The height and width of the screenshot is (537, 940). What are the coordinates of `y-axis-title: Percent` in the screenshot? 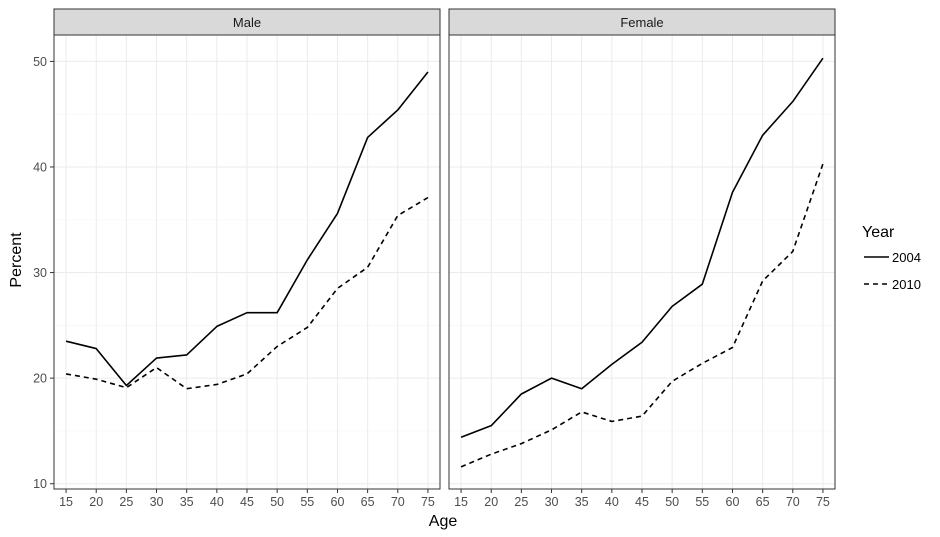 It's located at (16, 260).